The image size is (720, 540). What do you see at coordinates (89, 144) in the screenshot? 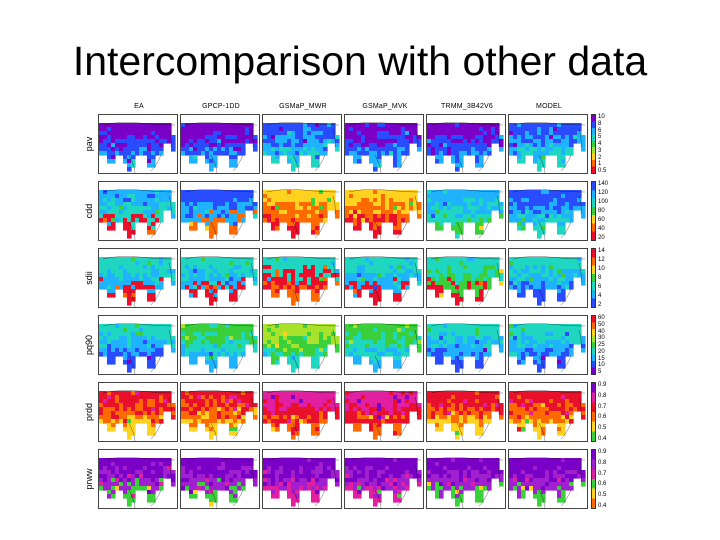
I see `row-label-text: pav` at bounding box center [89, 144].